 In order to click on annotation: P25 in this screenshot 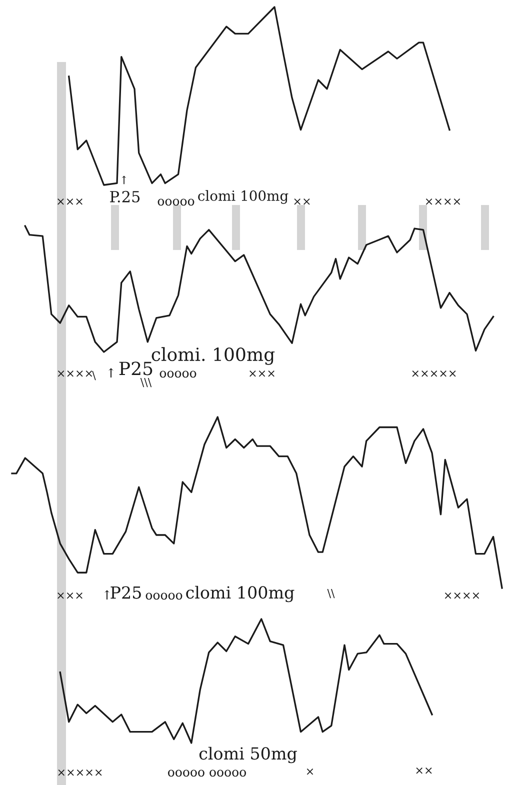, I will do `click(125, 592)`.